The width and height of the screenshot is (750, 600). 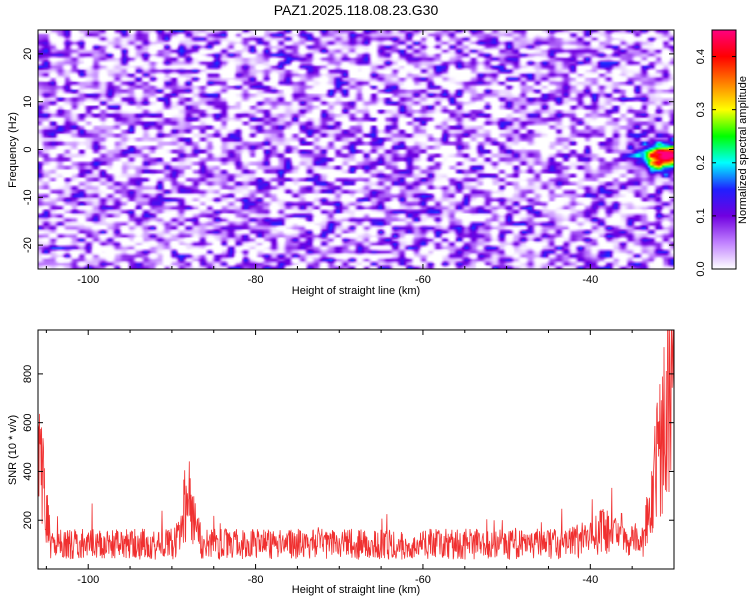 I want to click on colorbar-gradient, so click(x=724, y=149).